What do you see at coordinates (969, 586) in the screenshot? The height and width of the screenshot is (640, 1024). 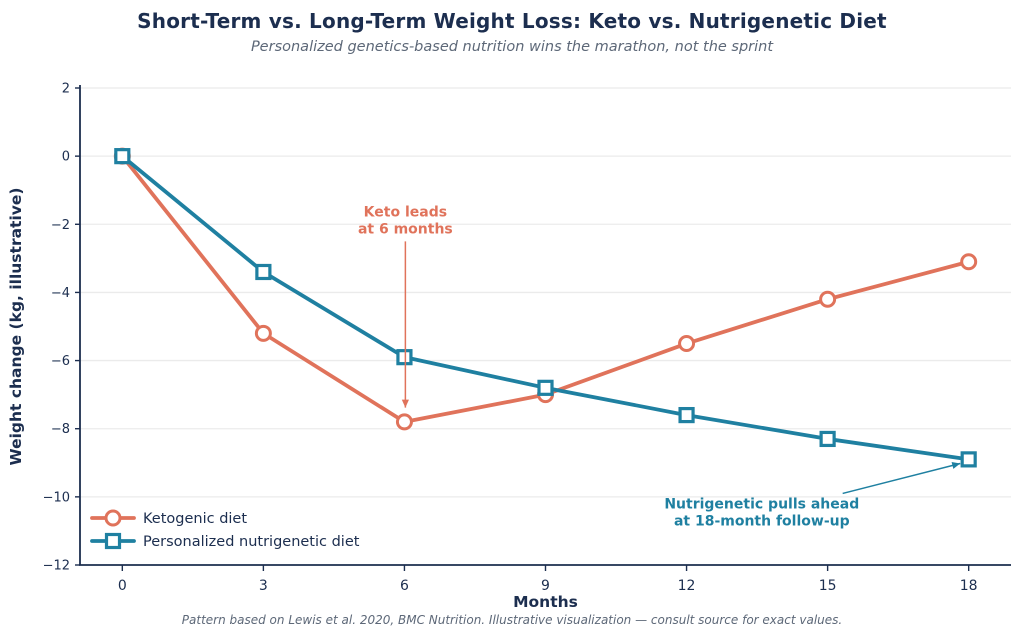 I see `x-tick-label: 18` at bounding box center [969, 586].